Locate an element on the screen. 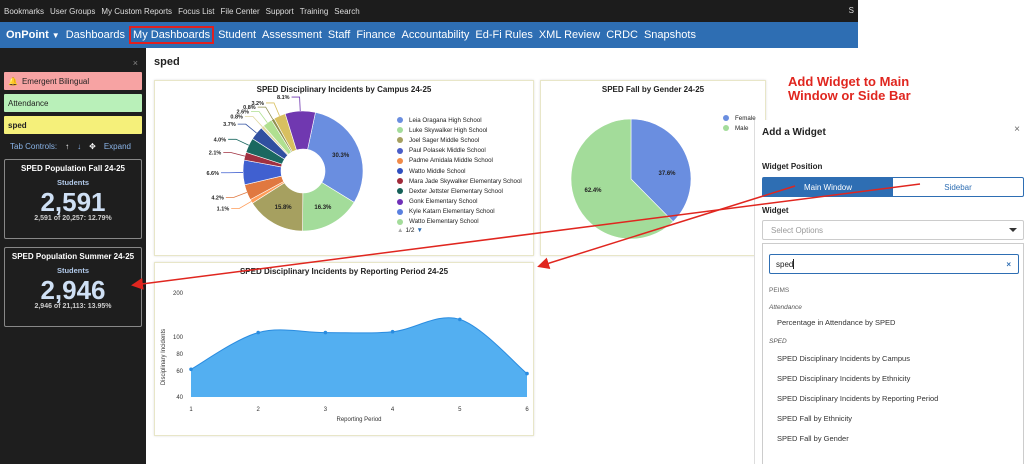 The width and height of the screenshot is (1024, 464). sidebar-tab-sped: sped is located at coordinates (73, 125).